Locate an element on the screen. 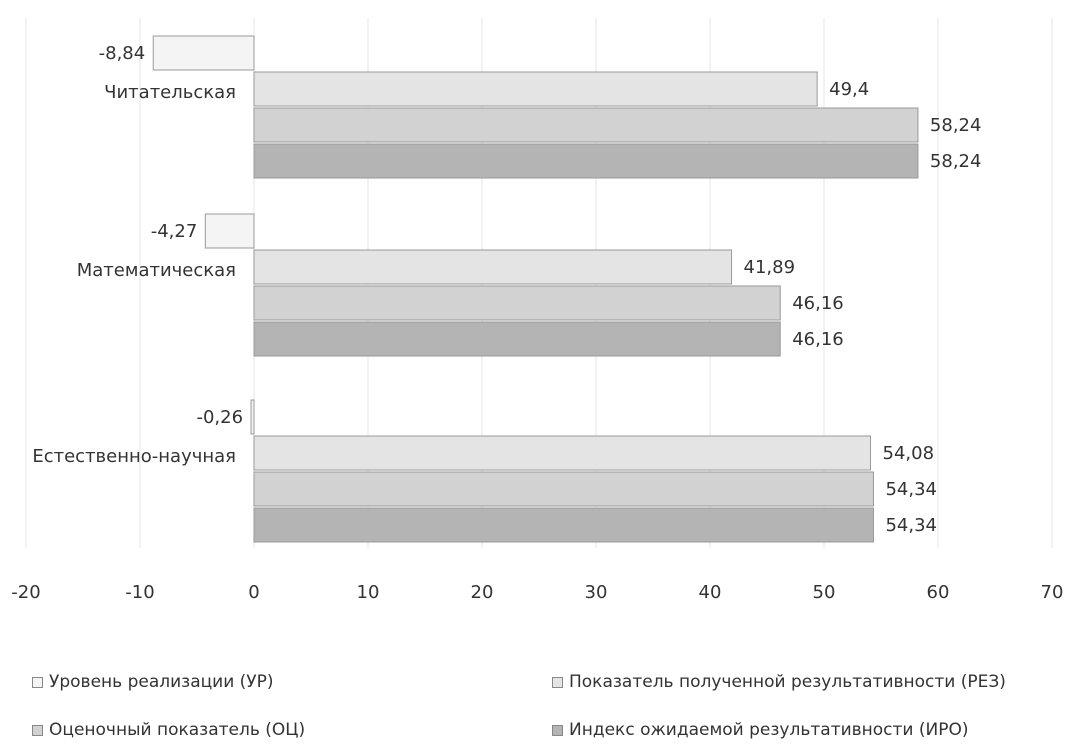 The width and height of the screenshot is (1068, 747). category-label: Читательская is located at coordinates (170, 92).